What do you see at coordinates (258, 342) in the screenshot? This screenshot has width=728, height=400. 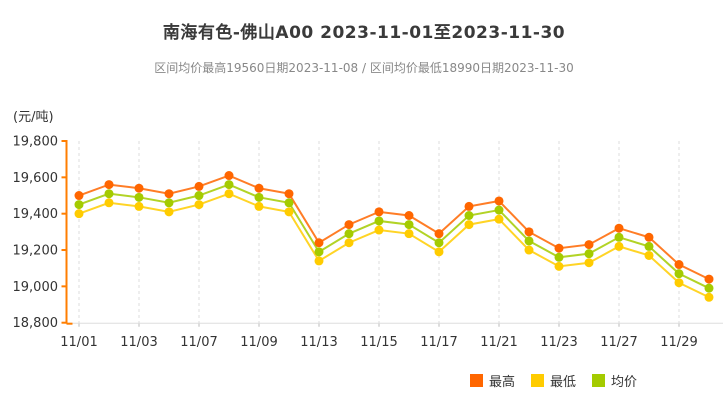 I see `x-tick-label: 11/09` at bounding box center [258, 342].